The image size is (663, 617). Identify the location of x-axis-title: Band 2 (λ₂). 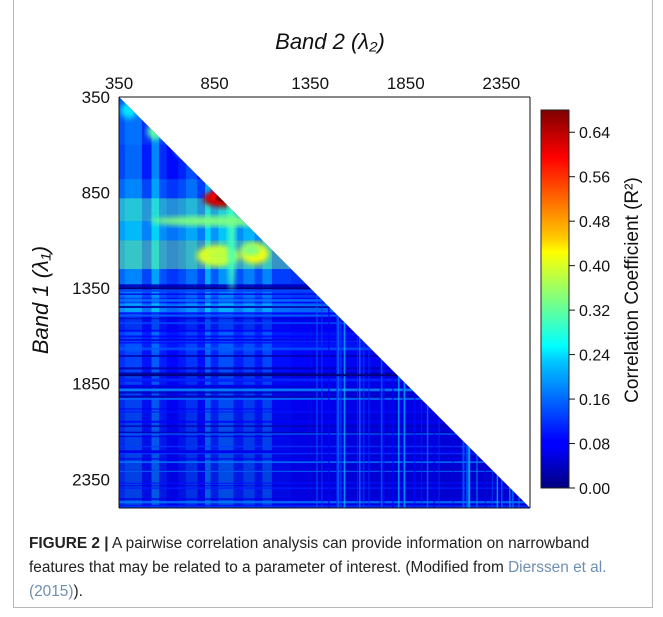
(330, 41).